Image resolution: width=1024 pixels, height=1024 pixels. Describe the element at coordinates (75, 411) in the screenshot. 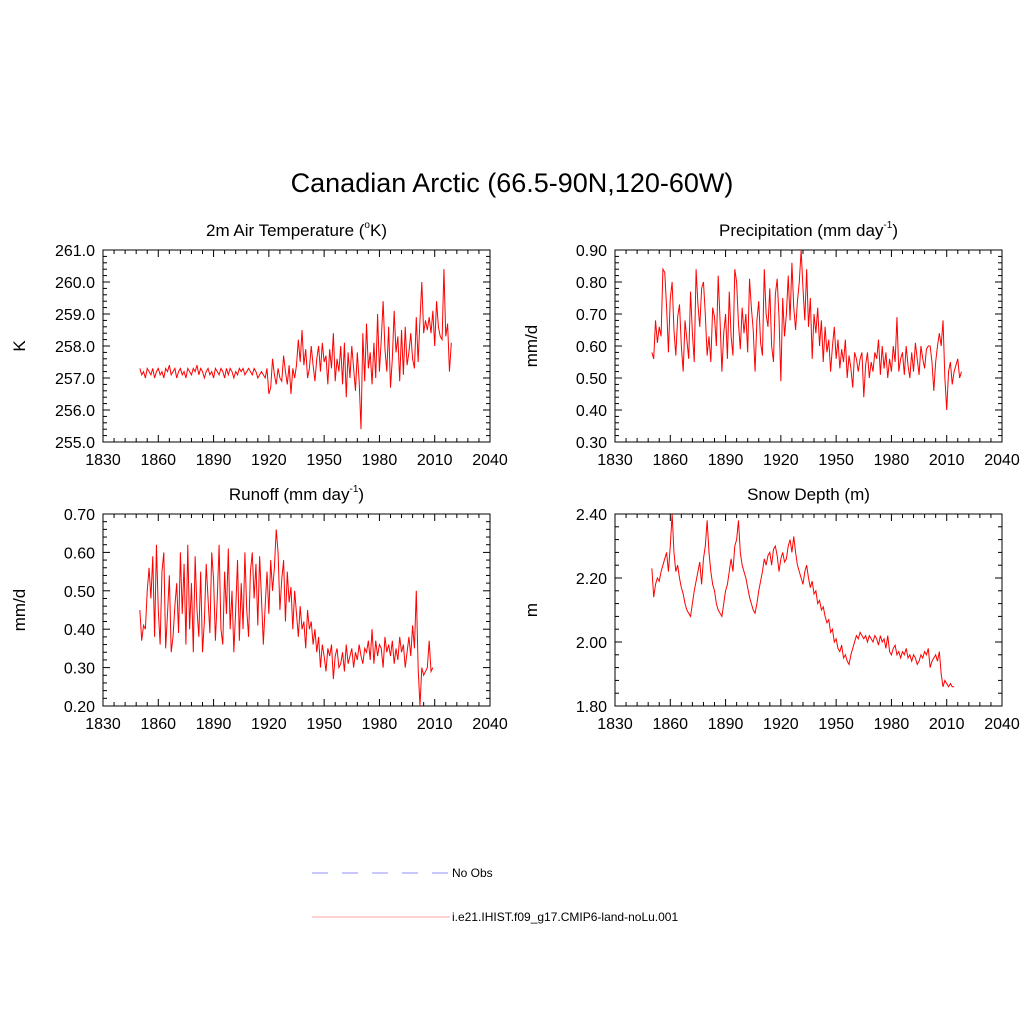

I see `y-tick-label: 256.0` at that location.